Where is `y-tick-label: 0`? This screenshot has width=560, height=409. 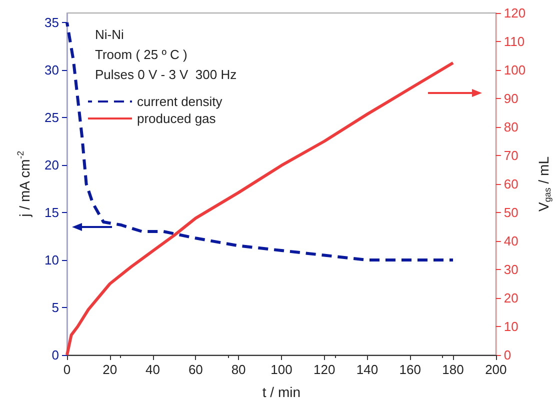
y-tick-label: 0 is located at coordinates (55, 355).